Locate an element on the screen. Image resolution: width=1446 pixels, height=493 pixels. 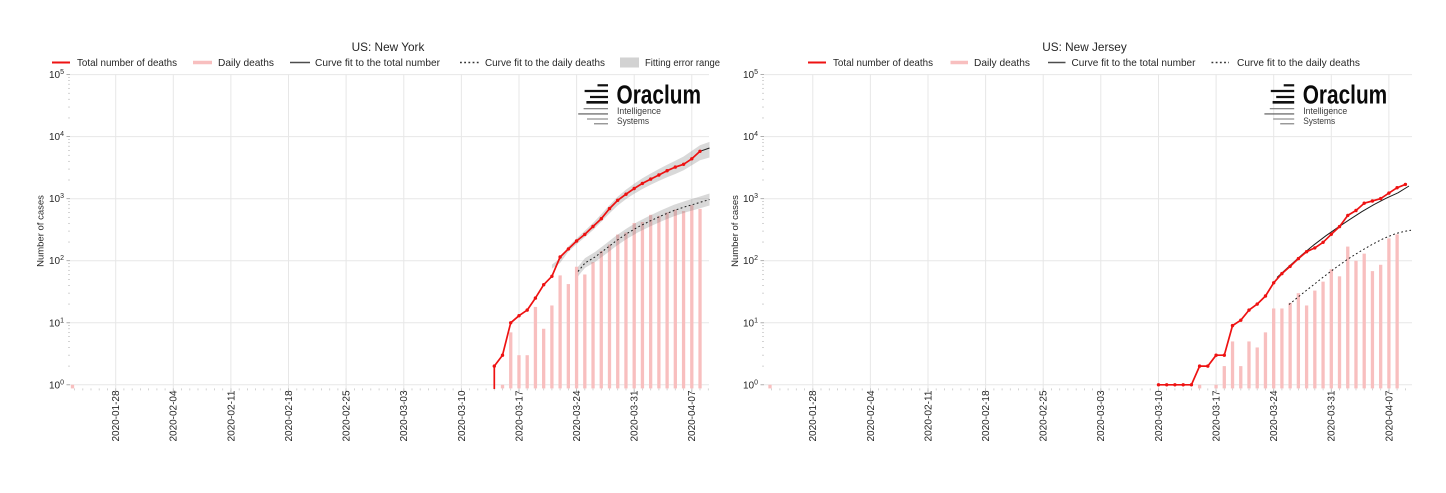
svg-text: US: New York is located at coordinates (388, 47).